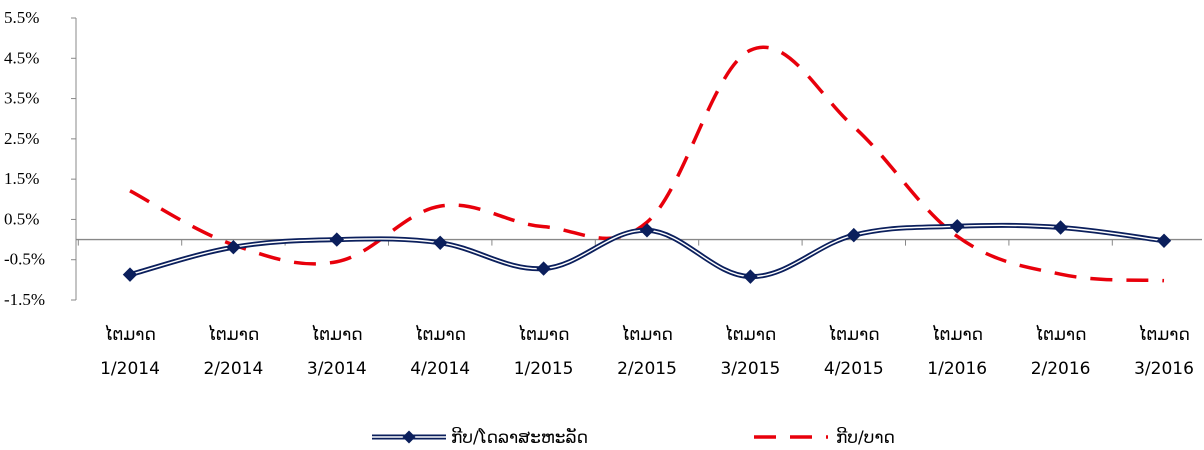 Image resolution: width=1204 pixels, height=450 pixels. I want to click on x-tick-label-line2: 4/2014, so click(440, 369).